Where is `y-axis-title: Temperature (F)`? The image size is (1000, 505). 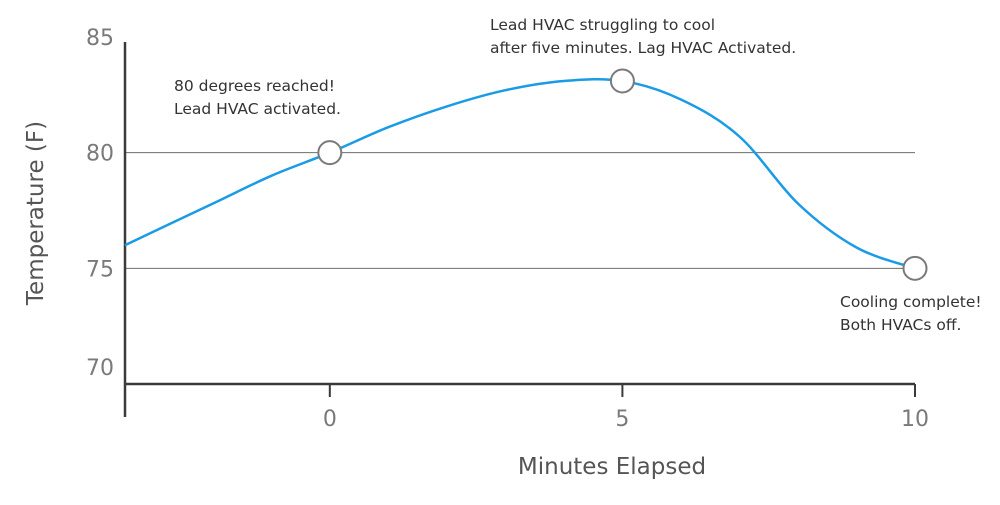
y-axis-title: Temperature (F) is located at coordinates (36, 213).